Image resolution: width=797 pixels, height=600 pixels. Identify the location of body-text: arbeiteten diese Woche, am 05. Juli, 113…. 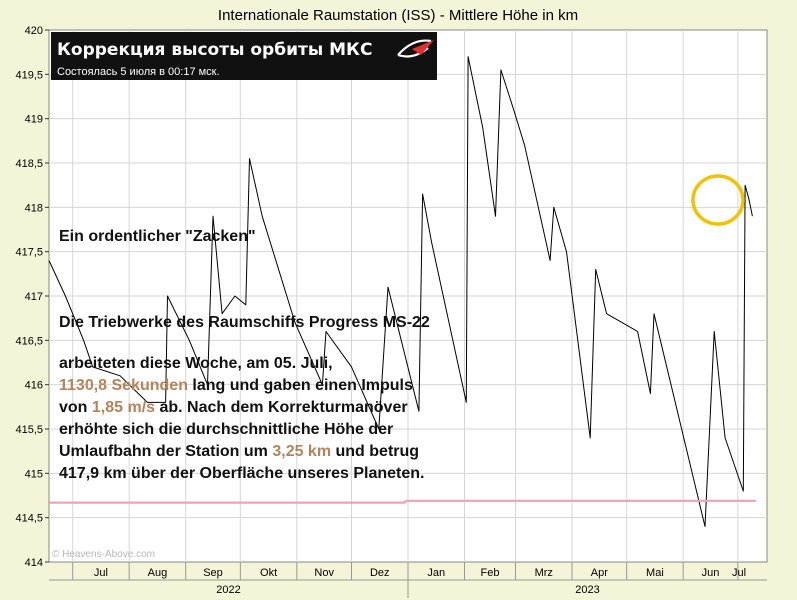
(242, 418).